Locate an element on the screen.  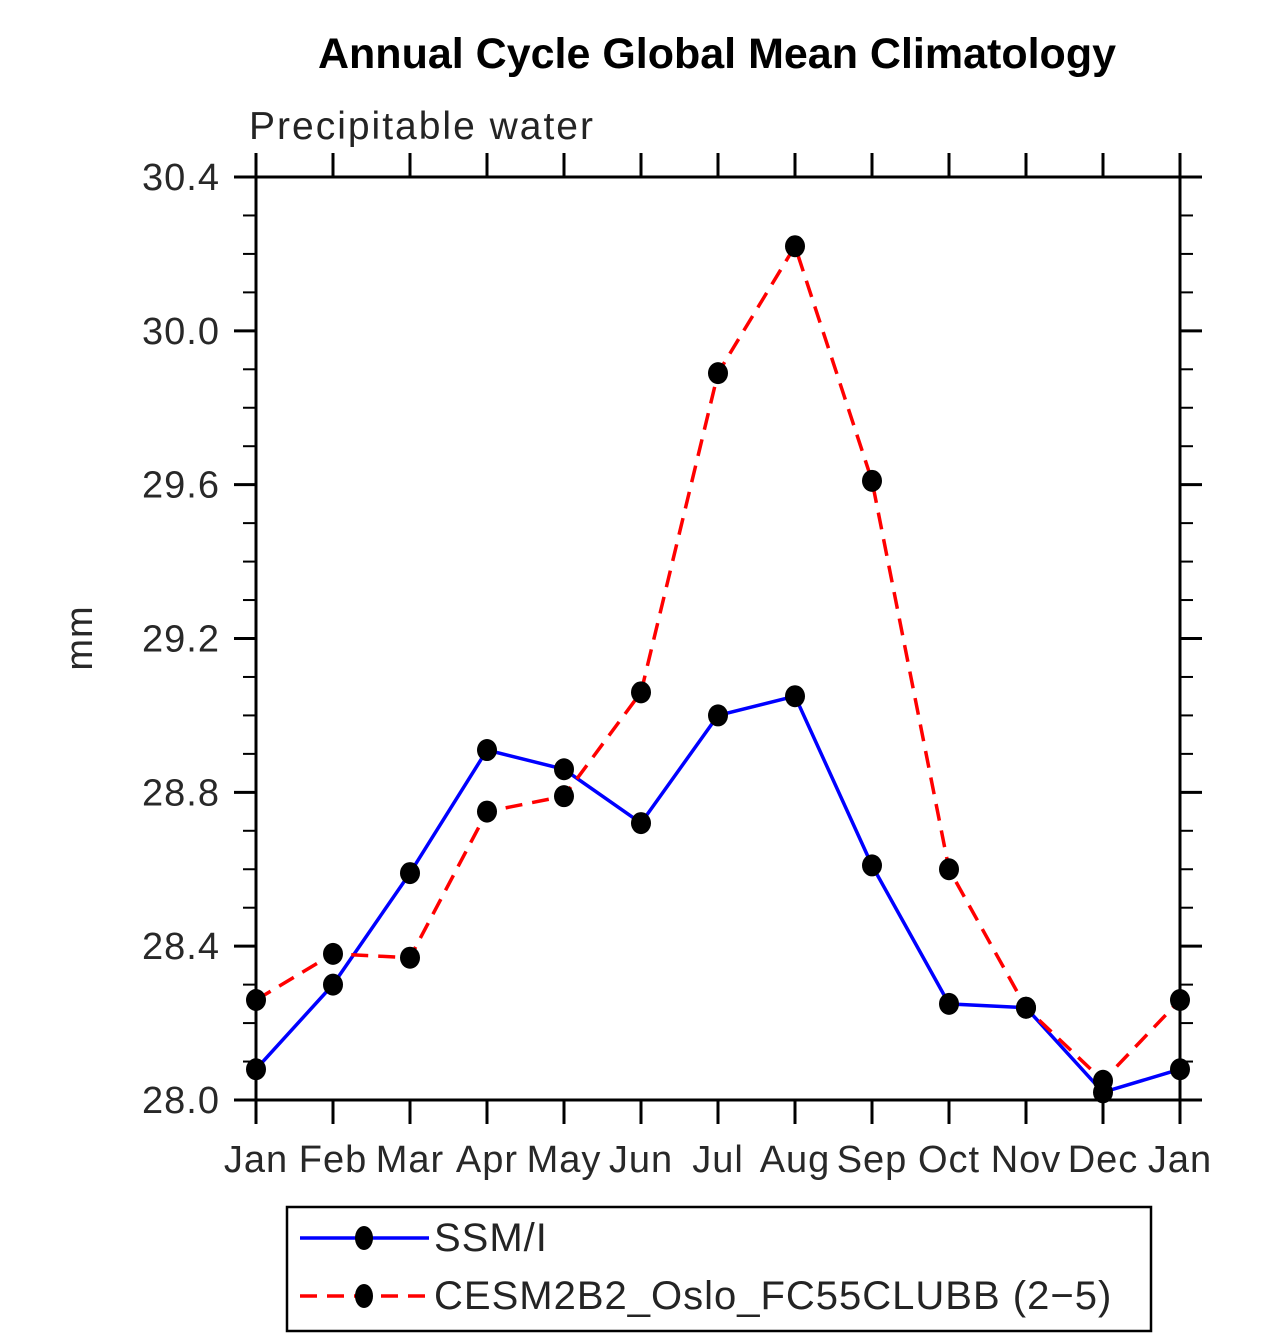
y-tick-label: 30.4 is located at coordinates (181, 178).